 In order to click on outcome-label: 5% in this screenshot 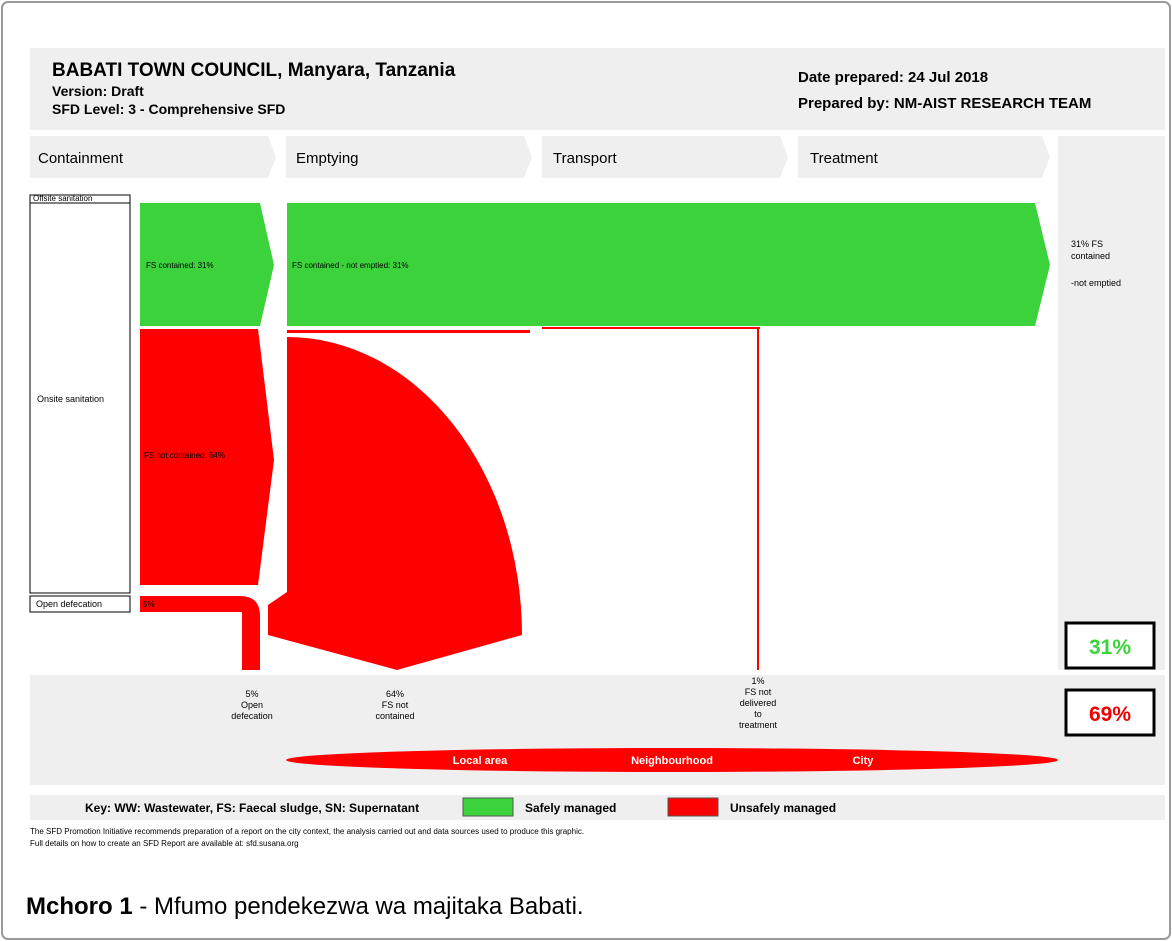, I will do `click(251, 694)`.